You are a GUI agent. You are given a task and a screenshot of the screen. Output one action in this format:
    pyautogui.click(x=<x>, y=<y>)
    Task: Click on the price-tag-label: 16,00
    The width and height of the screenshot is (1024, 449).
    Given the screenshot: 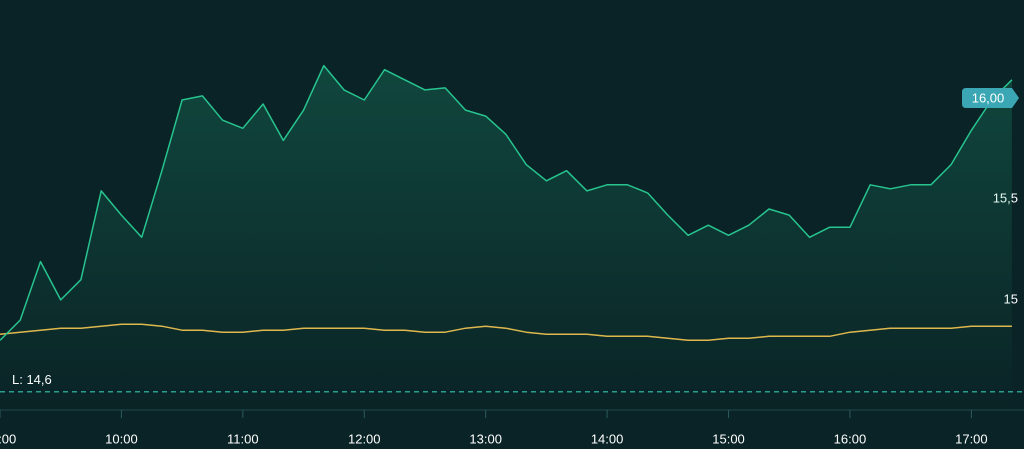 What is the action you would take?
    pyautogui.click(x=988, y=97)
    